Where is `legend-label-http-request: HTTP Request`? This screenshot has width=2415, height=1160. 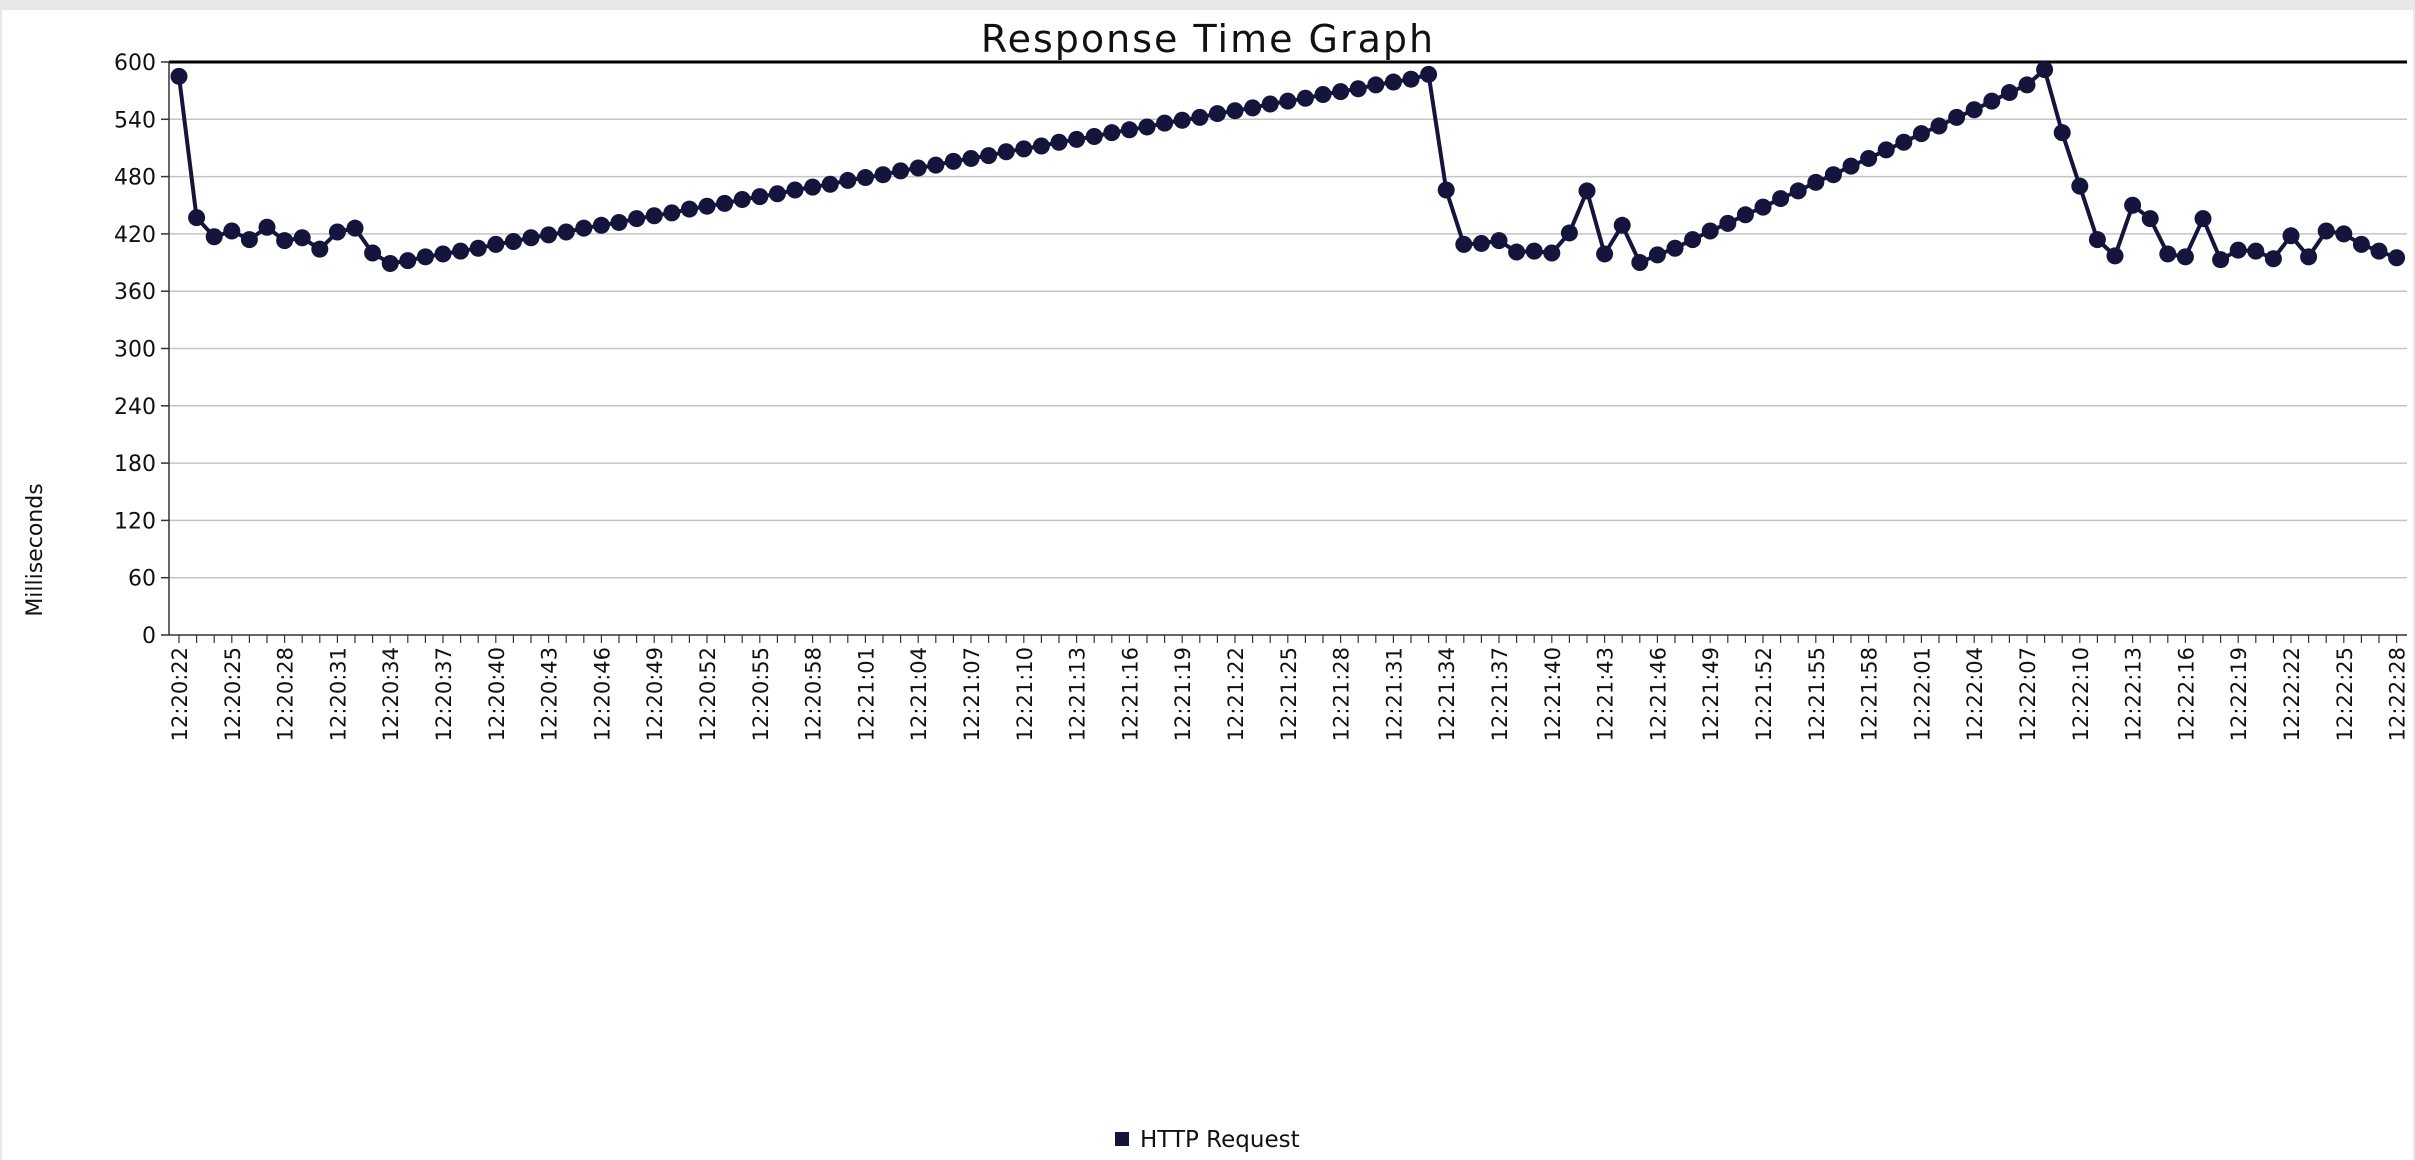
legend-label-http-request: HTTP Request is located at coordinates (1220, 1140).